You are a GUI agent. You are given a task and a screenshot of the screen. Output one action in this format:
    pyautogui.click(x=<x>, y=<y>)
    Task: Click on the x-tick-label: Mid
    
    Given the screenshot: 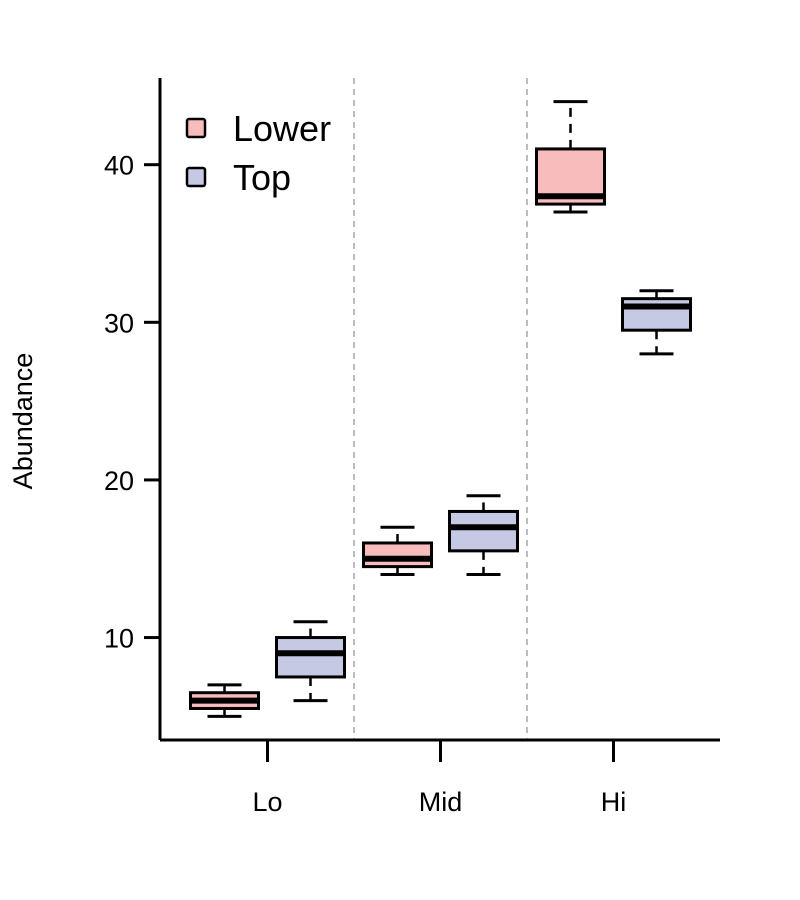 What is the action you would take?
    pyautogui.click(x=441, y=802)
    